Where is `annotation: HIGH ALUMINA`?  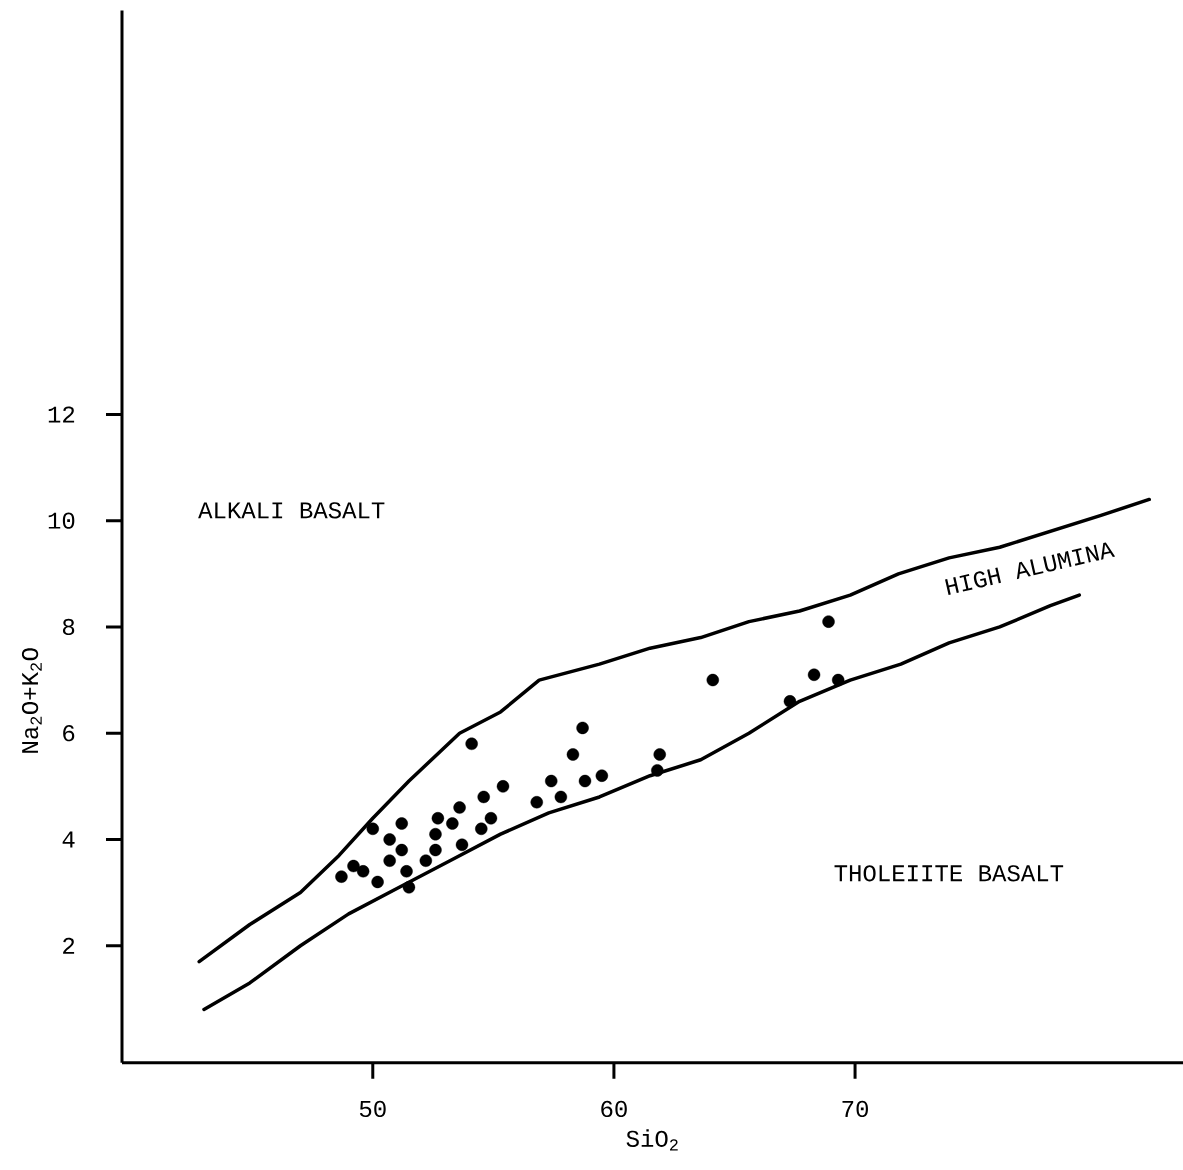 annotation: HIGH ALUMINA is located at coordinates (1030, 568).